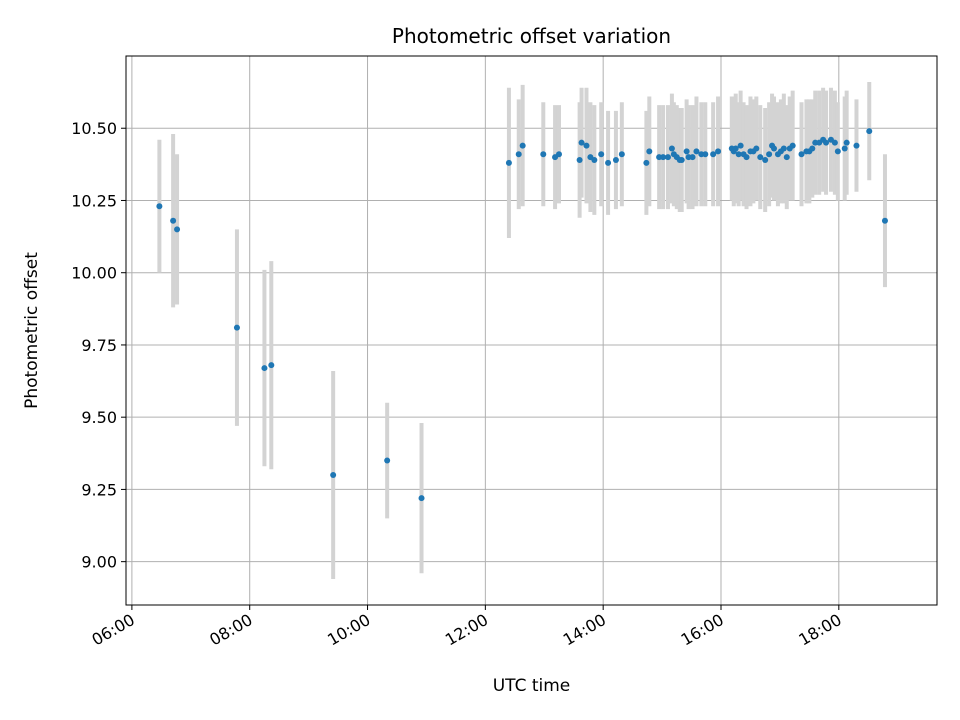 This screenshot has height=720, width=960. I want to click on y-tick-label: 9.50, so click(99, 417).